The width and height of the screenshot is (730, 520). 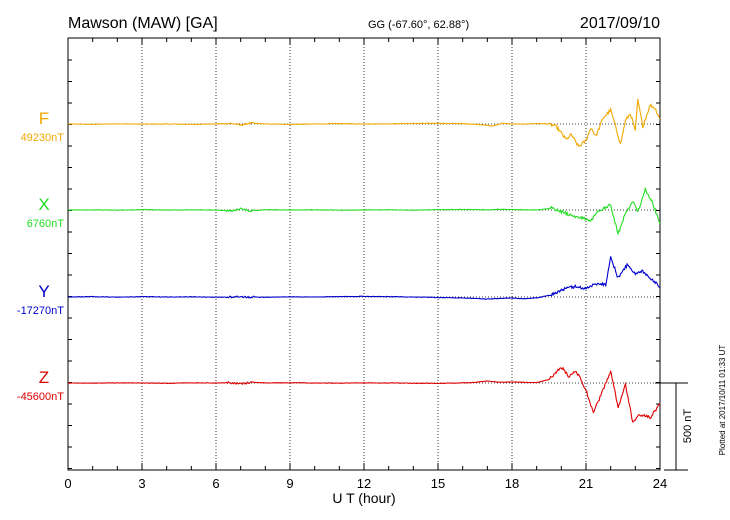 I want to click on x-tick-label: 9, so click(x=289, y=483).